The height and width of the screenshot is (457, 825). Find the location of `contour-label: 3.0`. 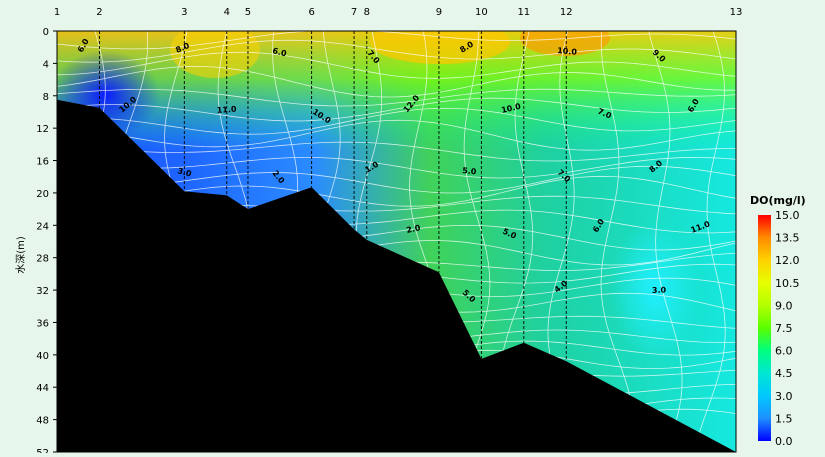

contour-label: 3.0 is located at coordinates (659, 290).